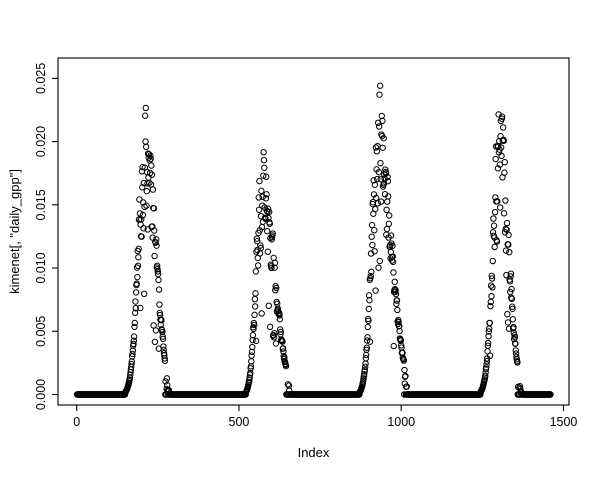 Image resolution: width=600 pixels, height=480 pixels. What do you see at coordinates (401, 422) in the screenshot?
I see `x-tick-label: 1000` at bounding box center [401, 422].